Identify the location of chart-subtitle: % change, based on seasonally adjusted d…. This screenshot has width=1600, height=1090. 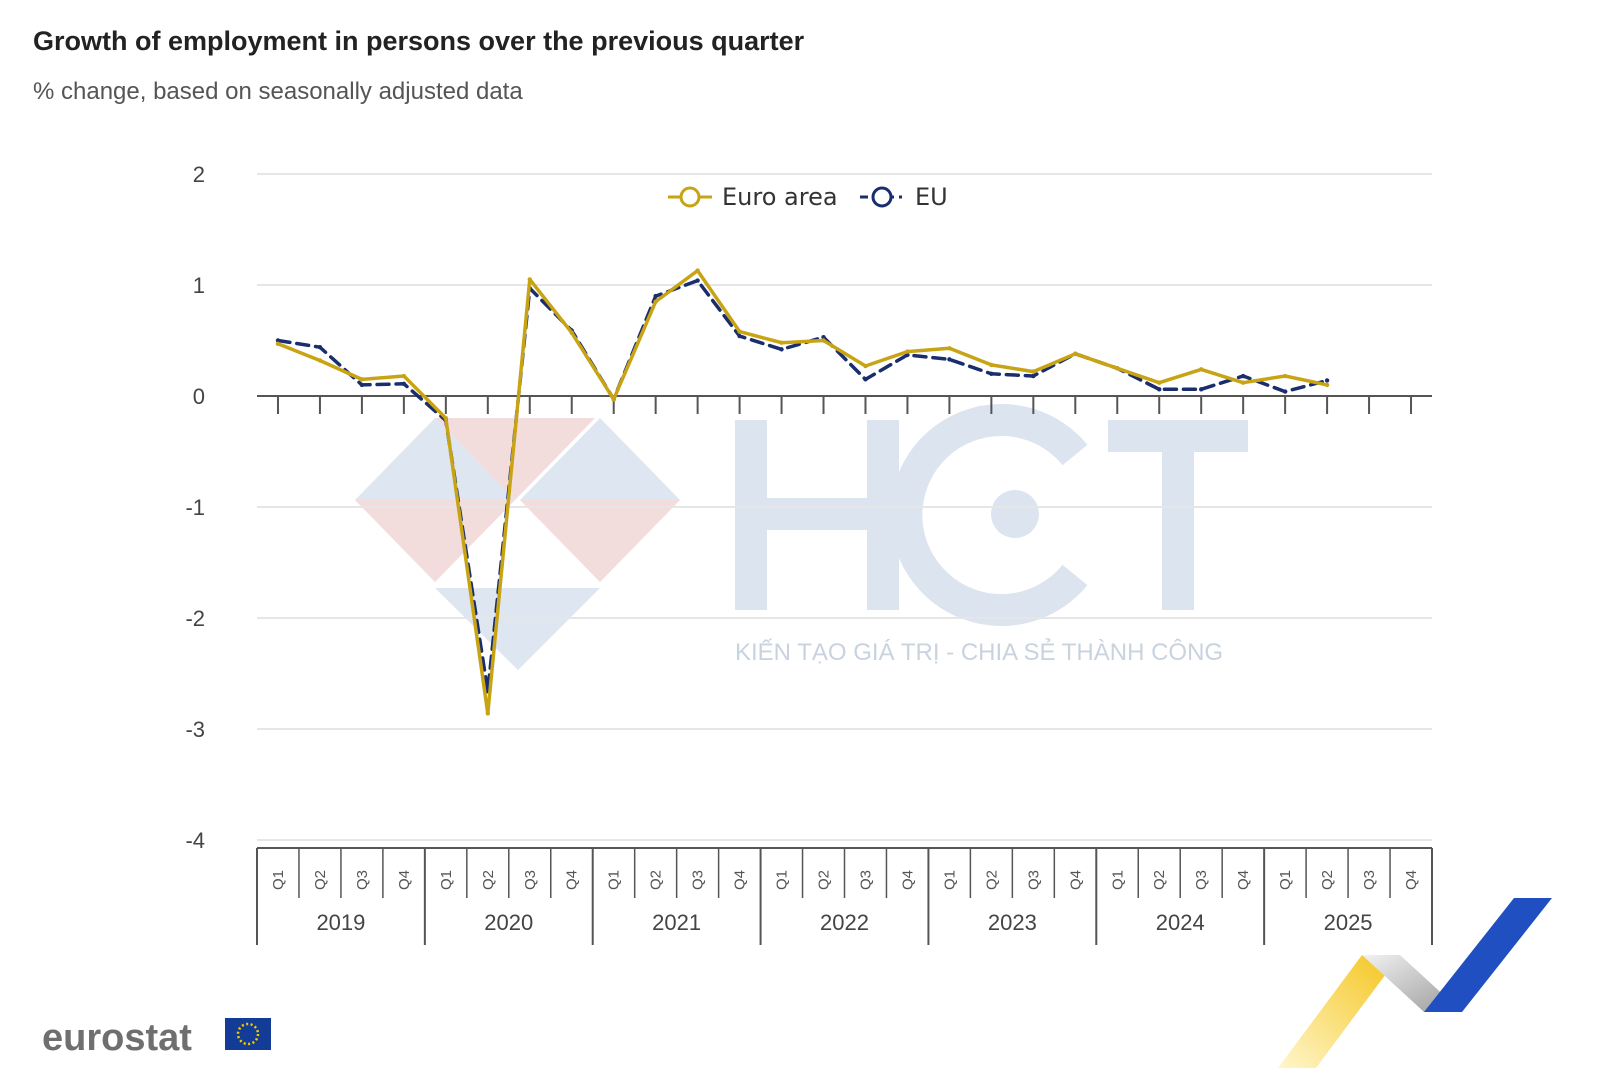
(278, 91).